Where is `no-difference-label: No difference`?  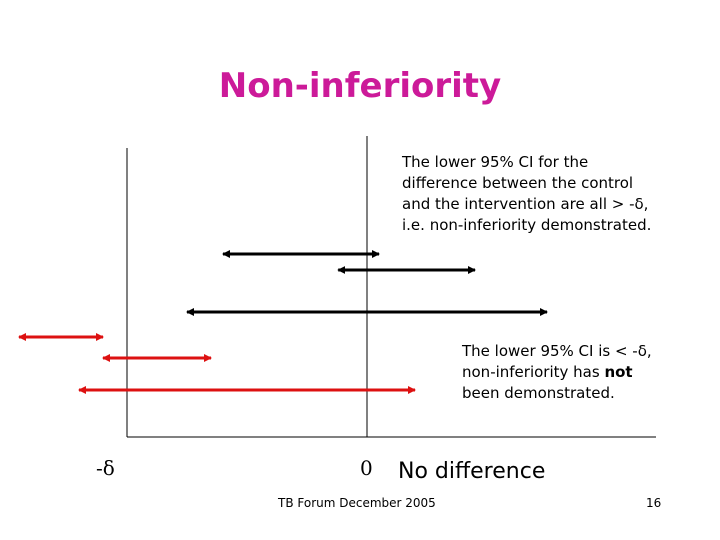 no-difference-label: No difference is located at coordinates (472, 471).